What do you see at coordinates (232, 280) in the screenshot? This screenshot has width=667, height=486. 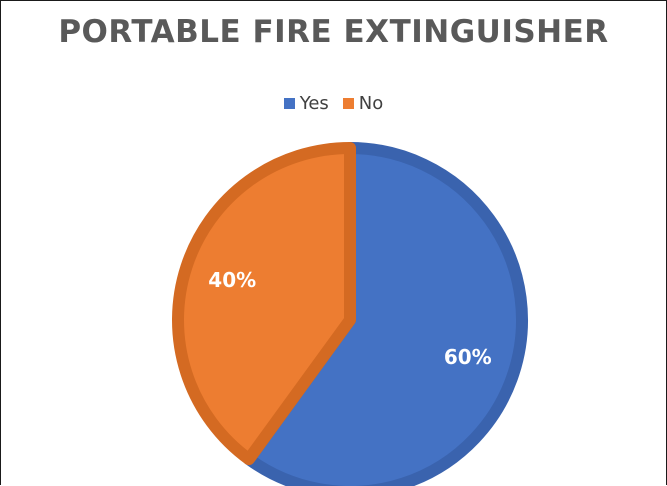 I see `pie-label-no: 40%` at bounding box center [232, 280].